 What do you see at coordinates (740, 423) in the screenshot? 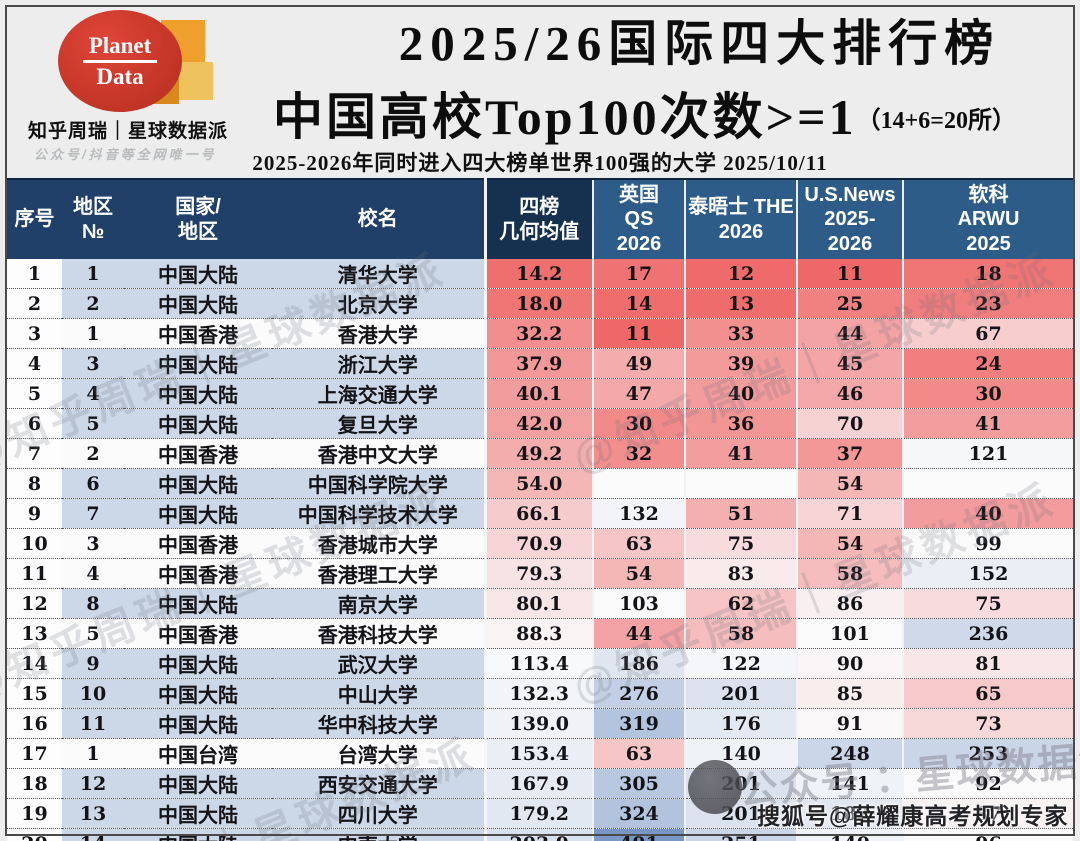
I see `cell-the: 36` at bounding box center [740, 423].